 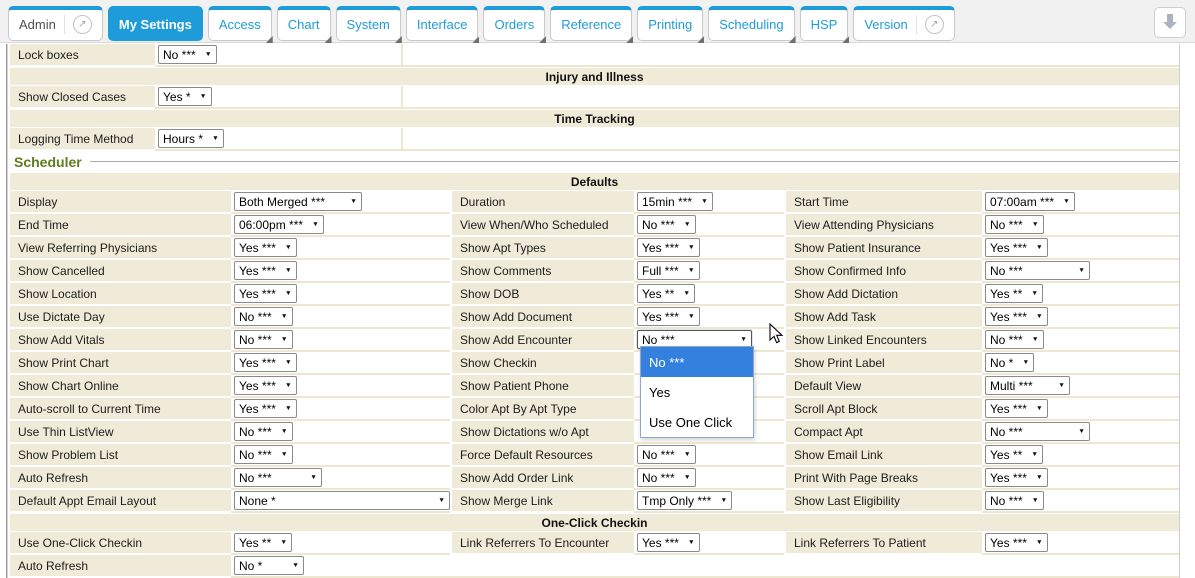 I want to click on field-label-auto-refresh: Auto Refresh, so click(x=120, y=478).